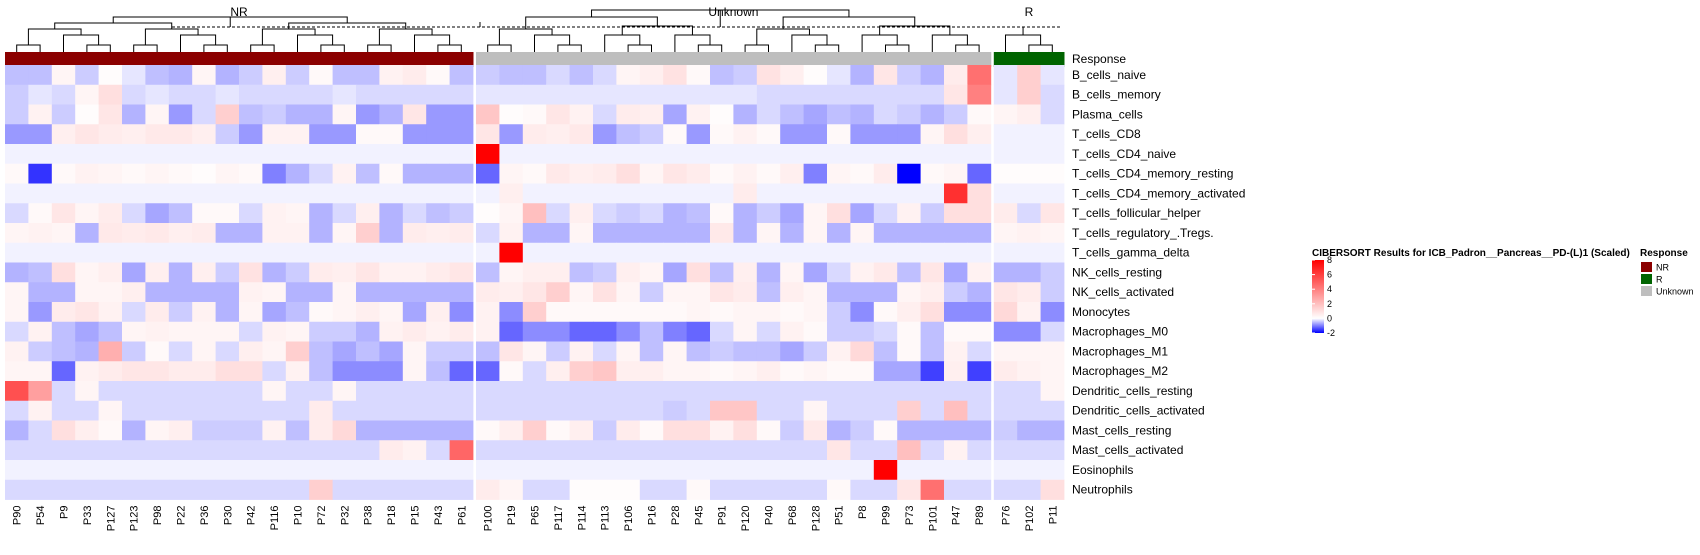 Image resolution: width=1700 pixels, height=555 pixels. I want to click on row-label: Mast_cells_activated, so click(1127, 450).